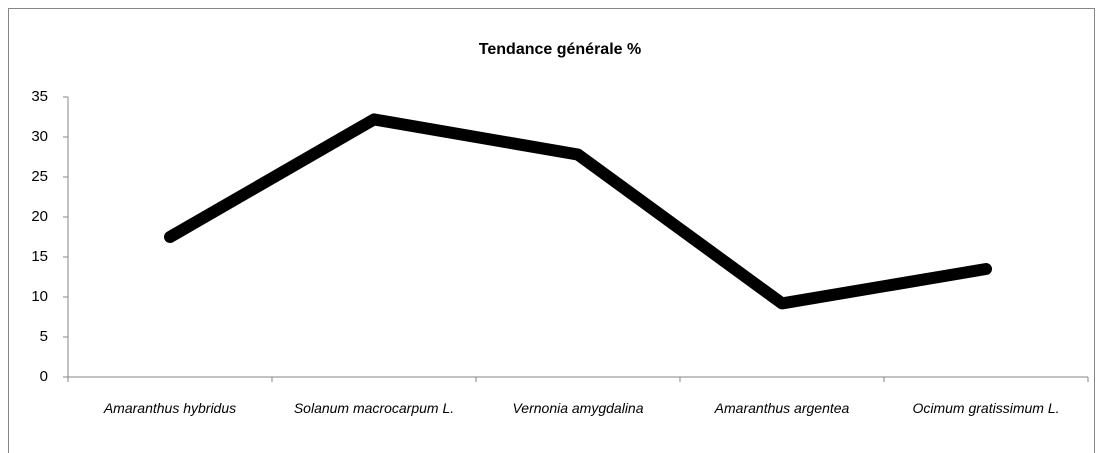 The width and height of the screenshot is (1102, 453). What do you see at coordinates (39, 256) in the screenshot?
I see `y-tick-label: 15` at bounding box center [39, 256].